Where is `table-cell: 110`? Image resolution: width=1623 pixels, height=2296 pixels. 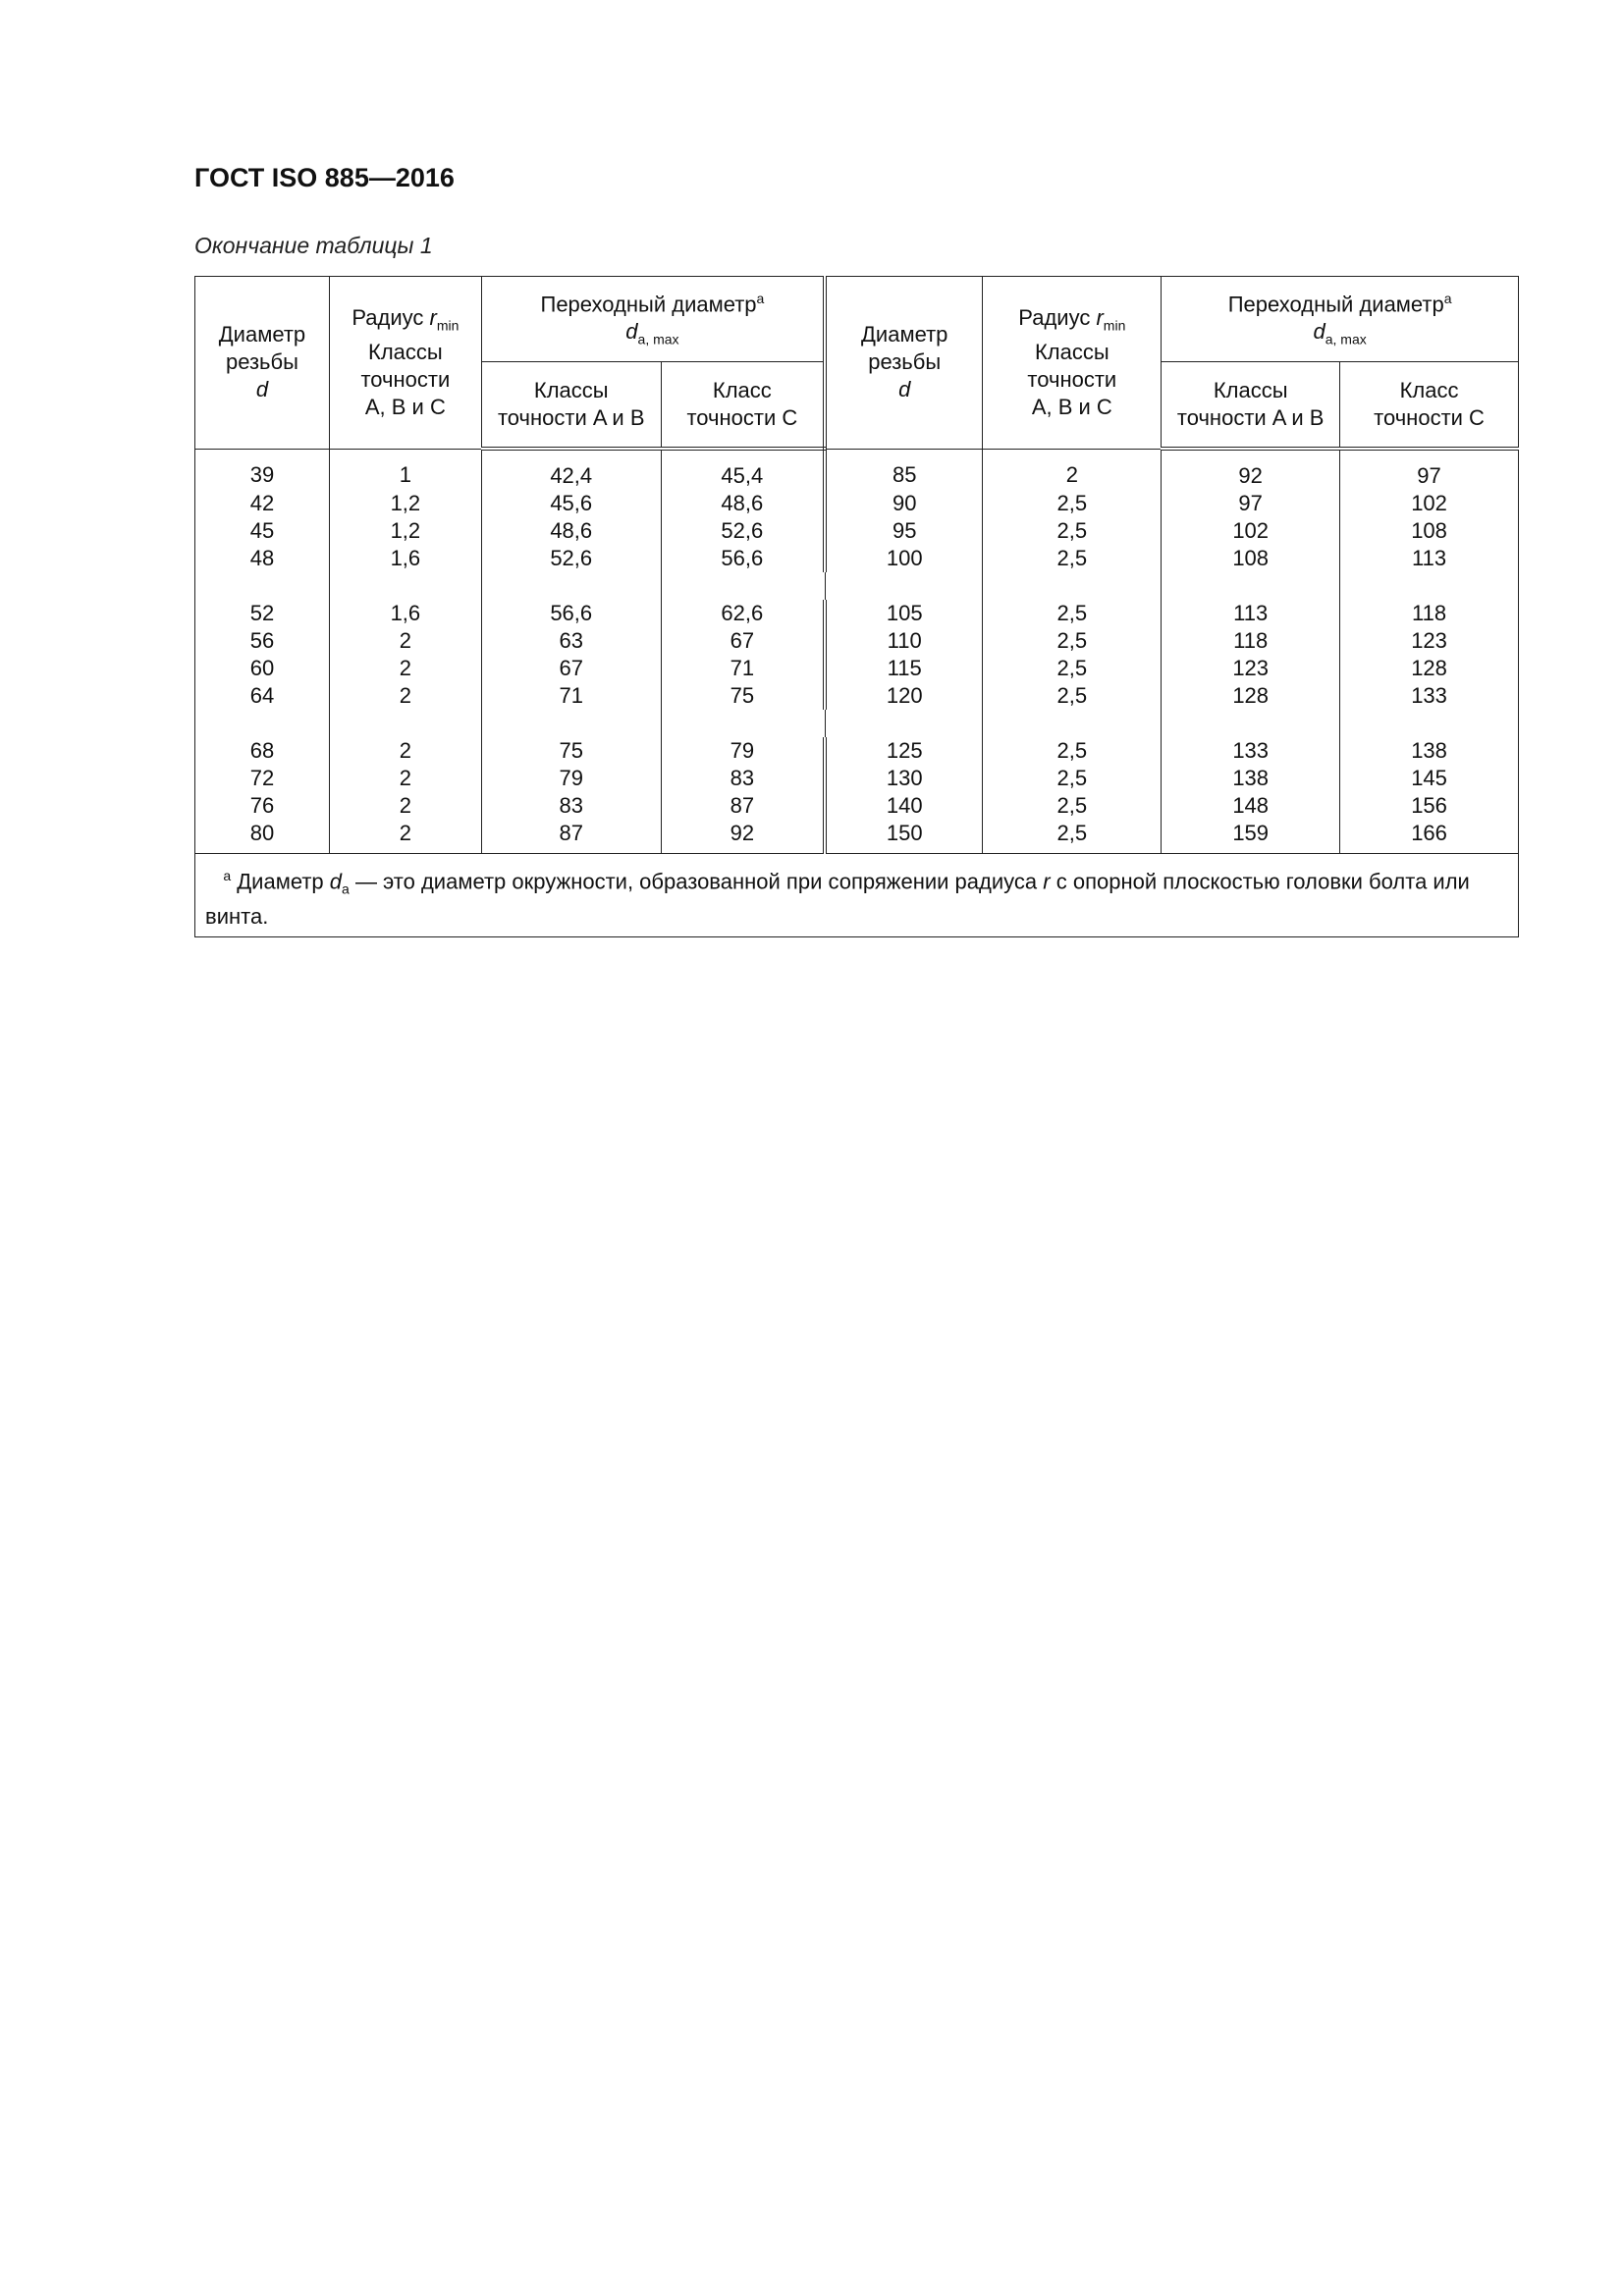 table-cell: 110 is located at coordinates (904, 641).